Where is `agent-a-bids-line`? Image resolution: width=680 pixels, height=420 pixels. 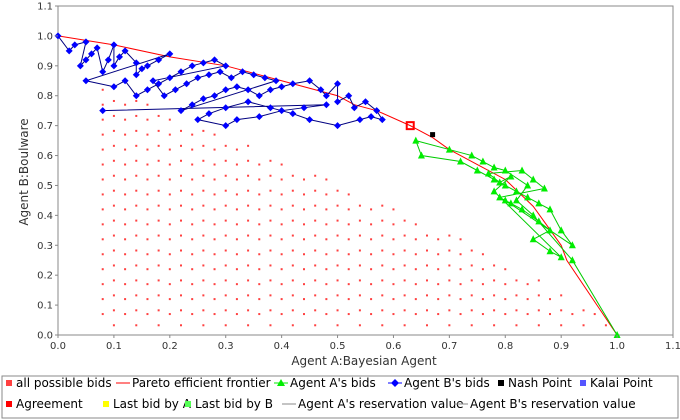 agent-a-bids-line is located at coordinates (516, 237).